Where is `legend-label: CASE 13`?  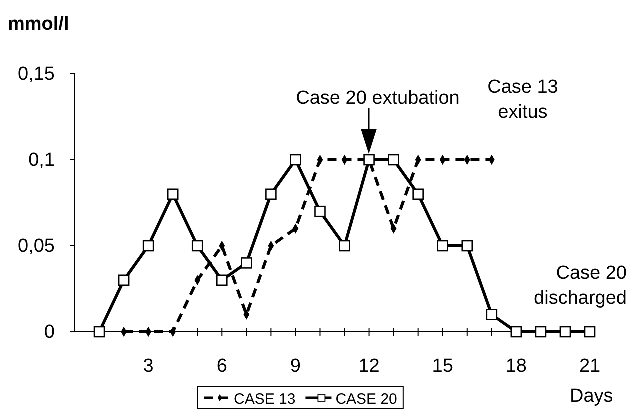
legend-label: CASE 13 is located at coordinates (265, 399).